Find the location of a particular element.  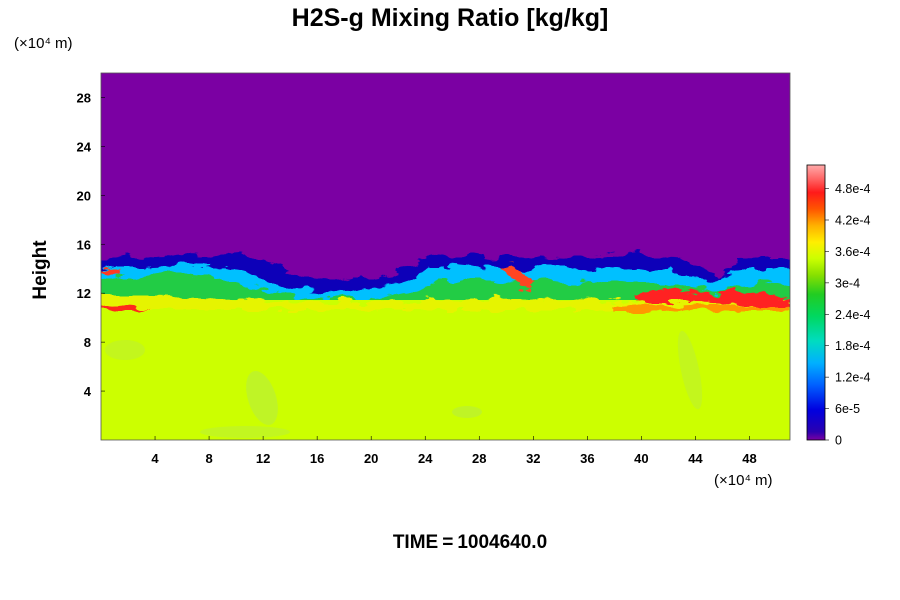

time-label-text: TIME is located at coordinates (415, 542).